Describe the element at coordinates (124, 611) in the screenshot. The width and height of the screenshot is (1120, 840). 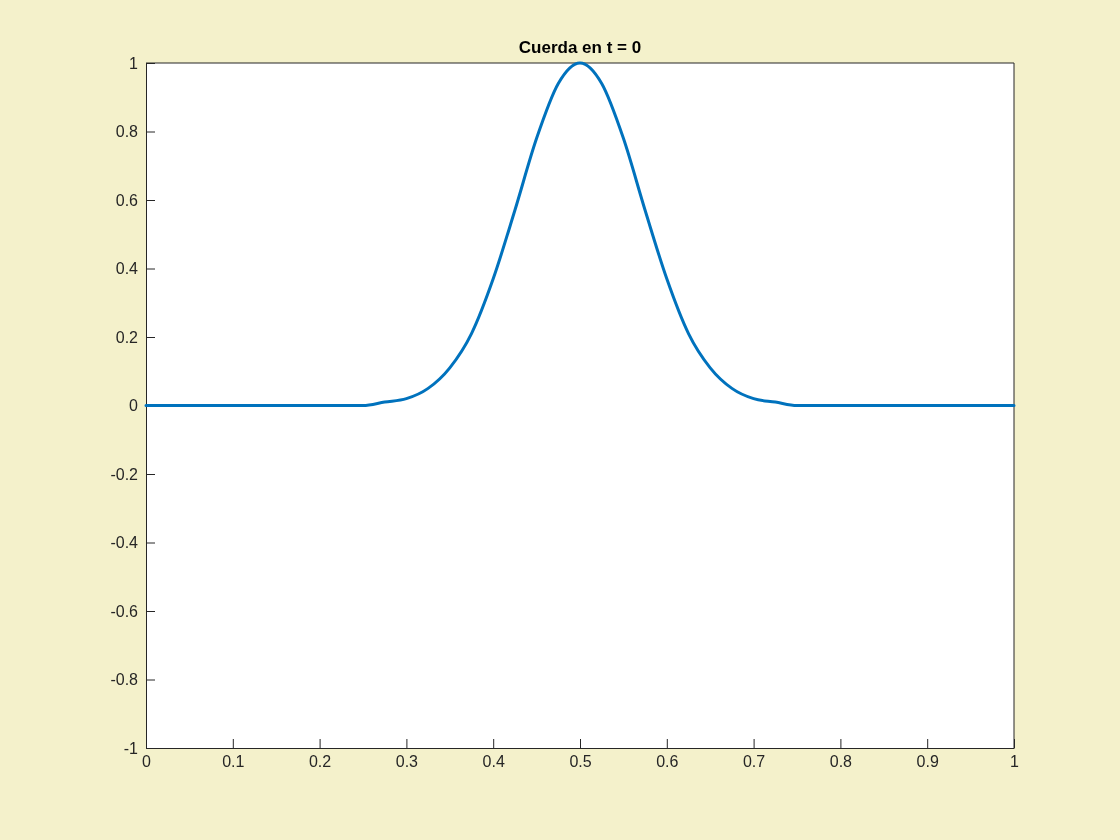
I see `y-tick-label: -0.6` at that location.